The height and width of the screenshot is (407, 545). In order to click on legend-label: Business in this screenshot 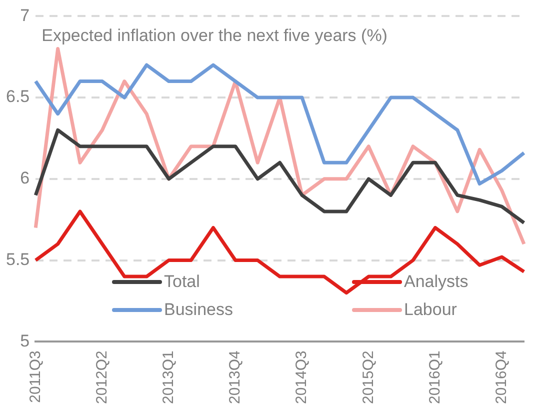, I will do `click(198, 310)`.